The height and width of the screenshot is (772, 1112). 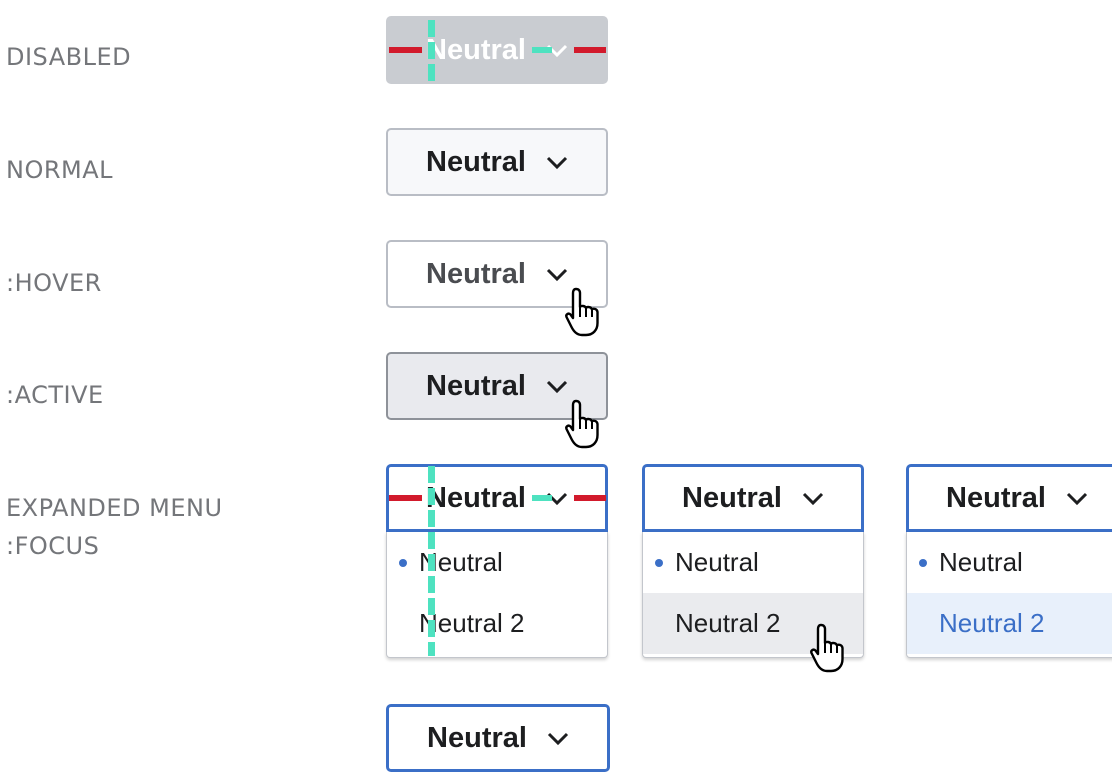 I want to click on dropdown-disabled: Neutral, so click(x=497, y=50).